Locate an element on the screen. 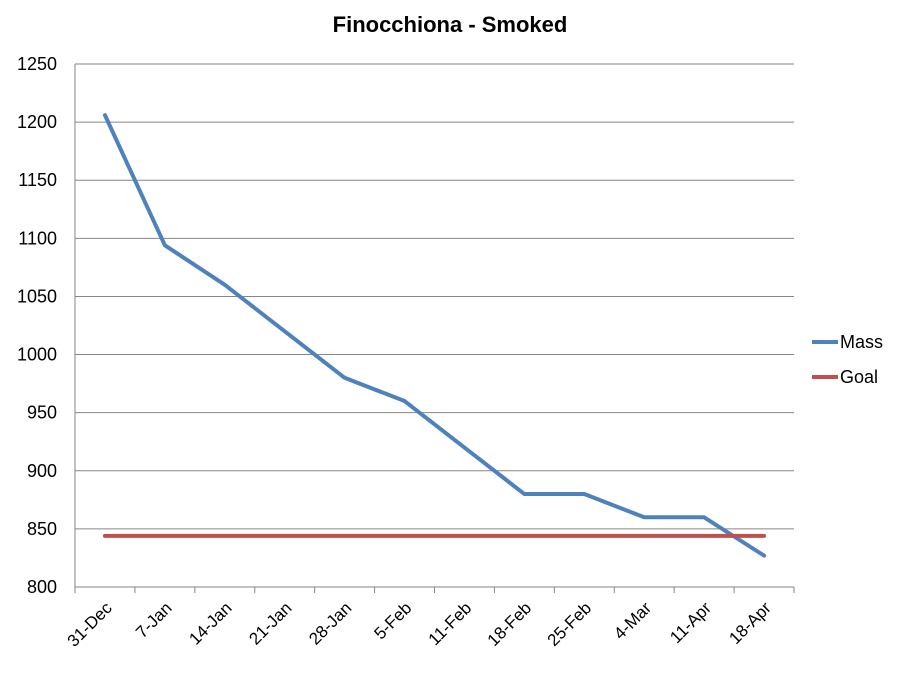  x-tick-label: 11-Apr is located at coordinates (690, 622).